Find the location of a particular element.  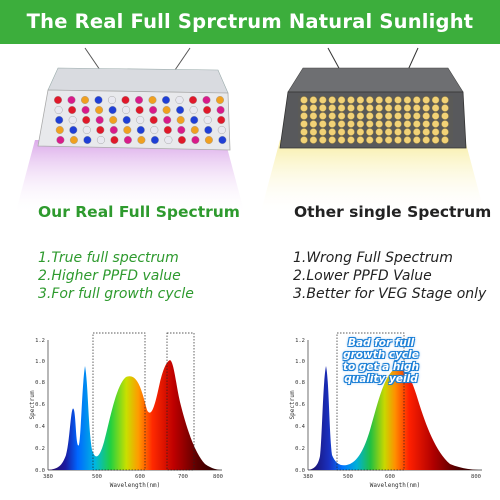

right-xtick: 500 is located at coordinates (348, 477).